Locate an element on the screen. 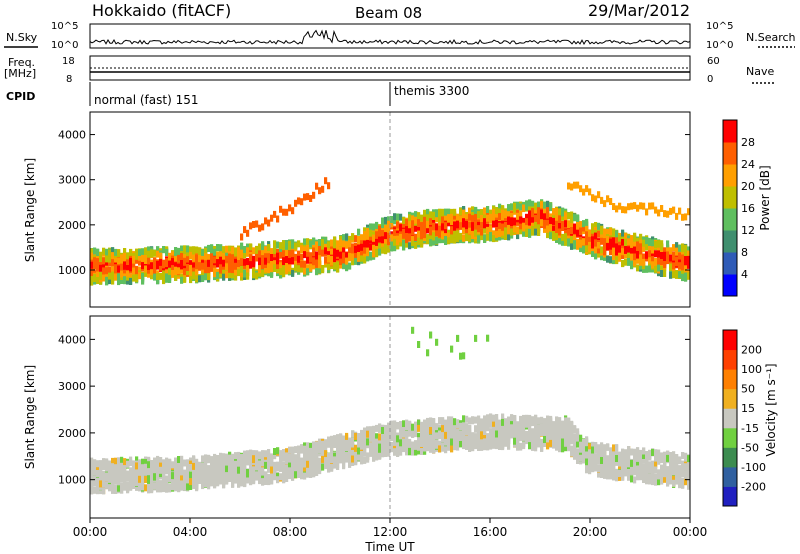 This screenshot has height=554, width=800. freq-tick-top: 18 is located at coordinates (68, 61).